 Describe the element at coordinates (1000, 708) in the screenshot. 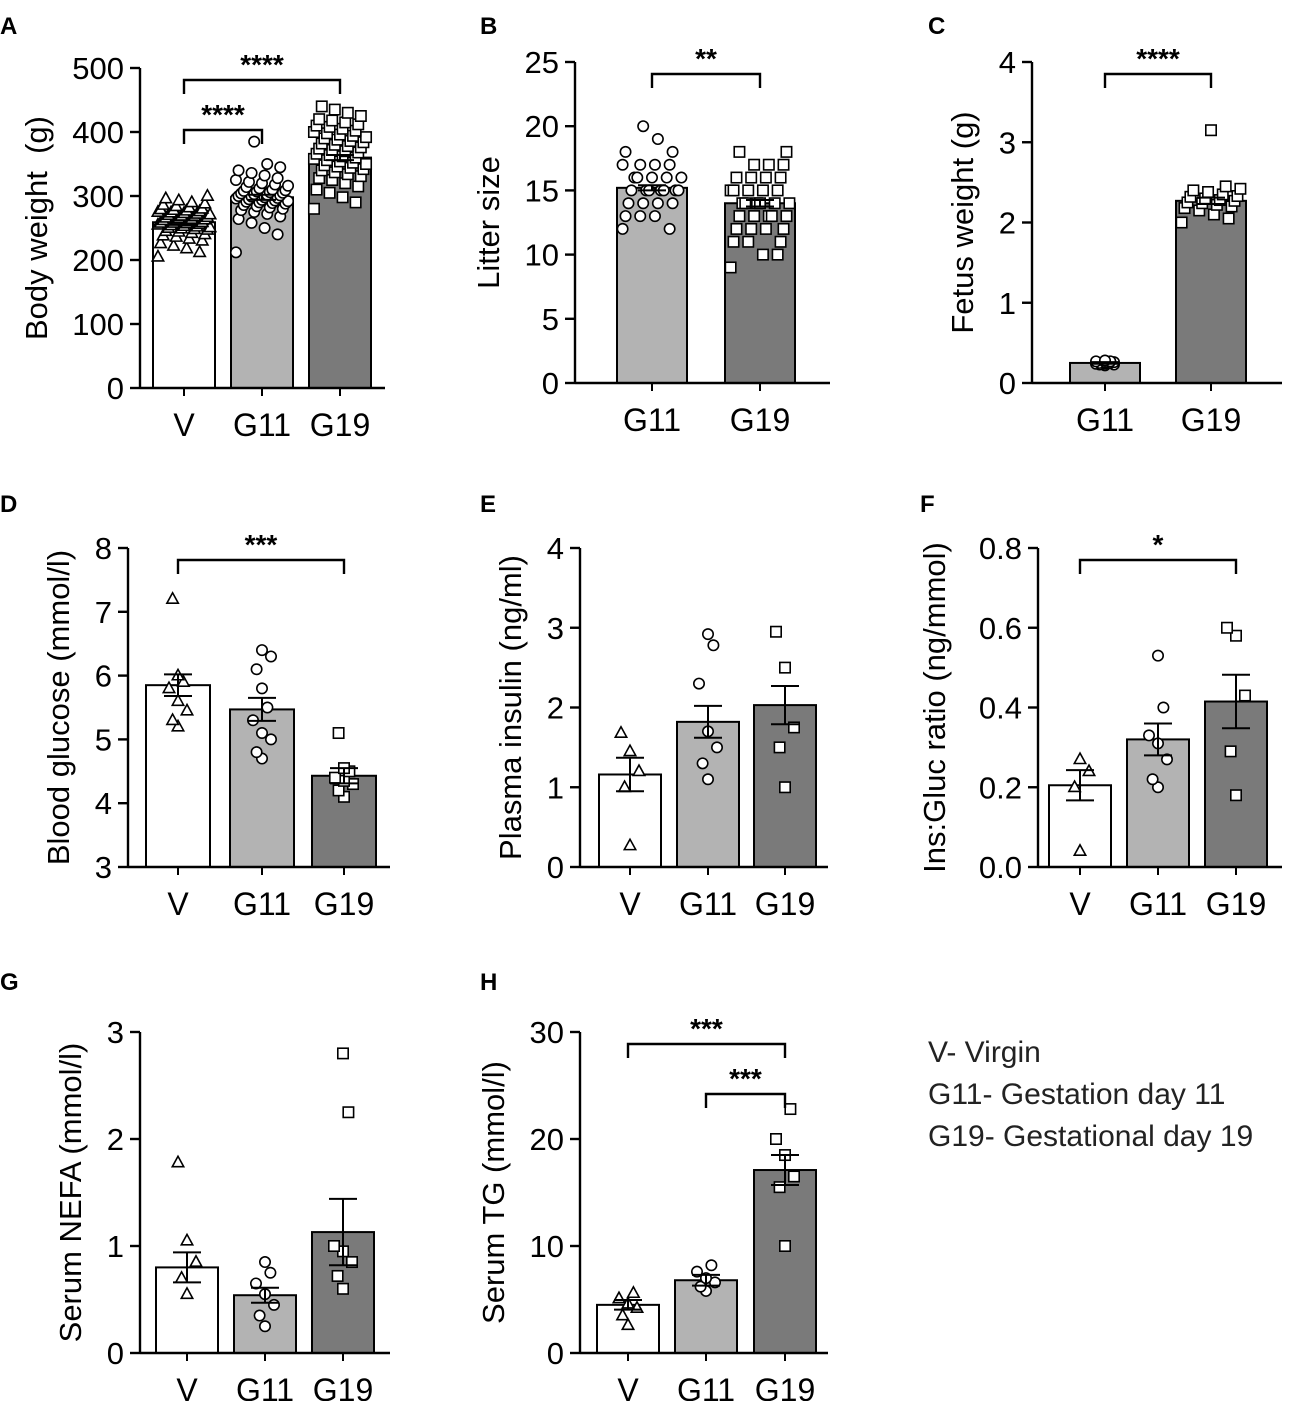

I see `y-tick-label: 0.4` at that location.